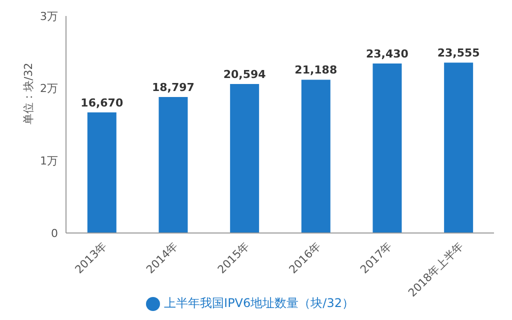  What do you see at coordinates (259, 303) in the screenshot?
I see `legend-label: 上半年我国IPV6地址数量（块/32）` at bounding box center [259, 303].